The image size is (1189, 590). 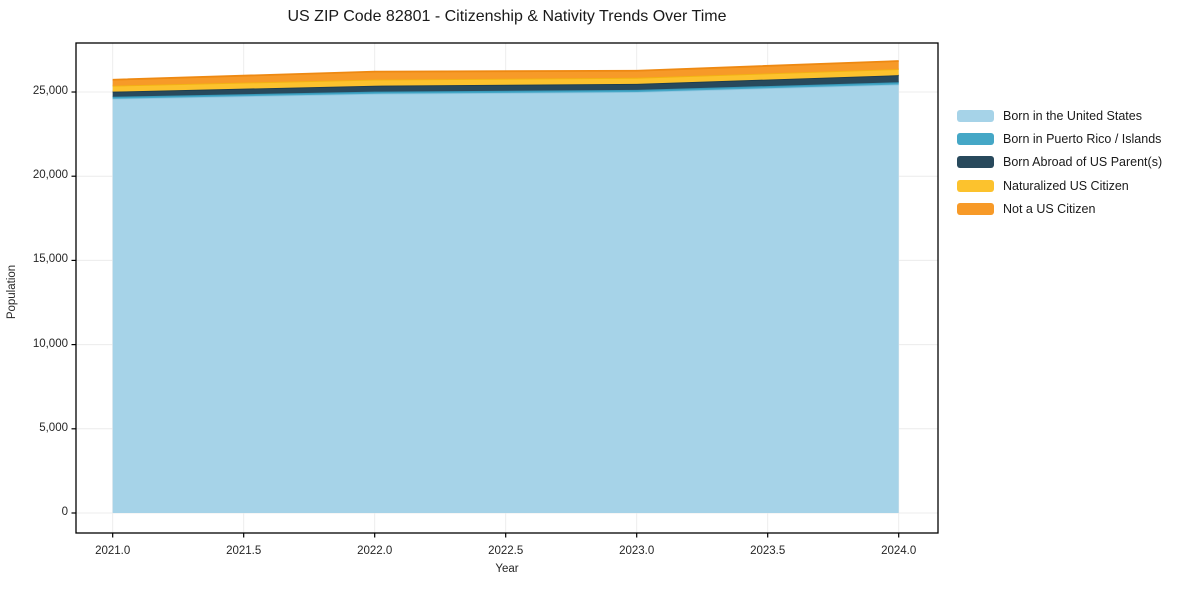 What do you see at coordinates (1066, 185) in the screenshot?
I see `legend-label: Naturalized US Citizen` at bounding box center [1066, 185].